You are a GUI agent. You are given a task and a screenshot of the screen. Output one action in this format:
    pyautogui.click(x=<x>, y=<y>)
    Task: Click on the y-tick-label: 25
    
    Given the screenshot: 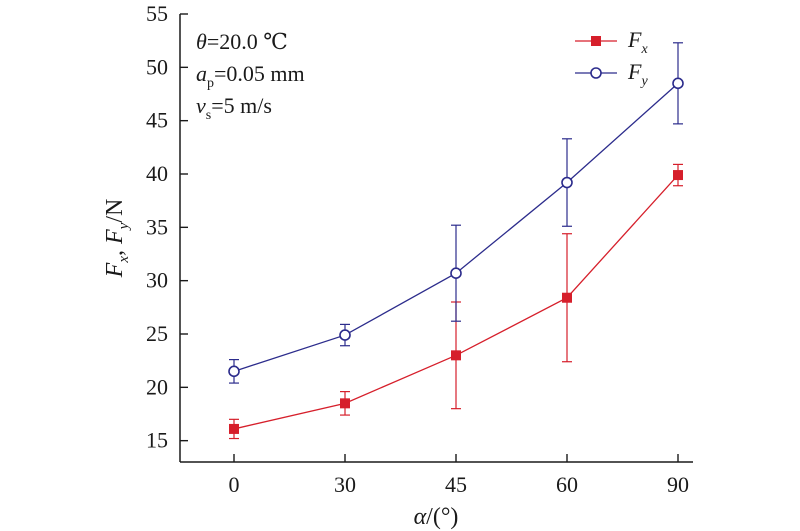 What is the action you would take?
    pyautogui.click(x=157, y=333)
    